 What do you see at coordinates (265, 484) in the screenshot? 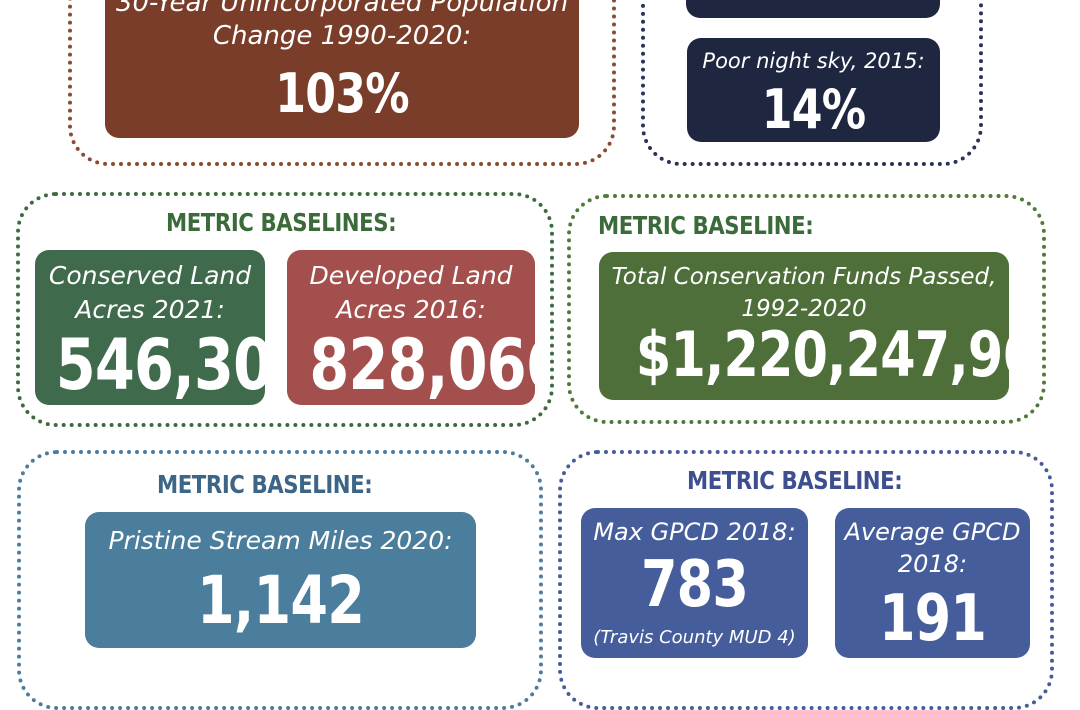
I see `stream-heading: METRIC BASELINE:` at bounding box center [265, 484].